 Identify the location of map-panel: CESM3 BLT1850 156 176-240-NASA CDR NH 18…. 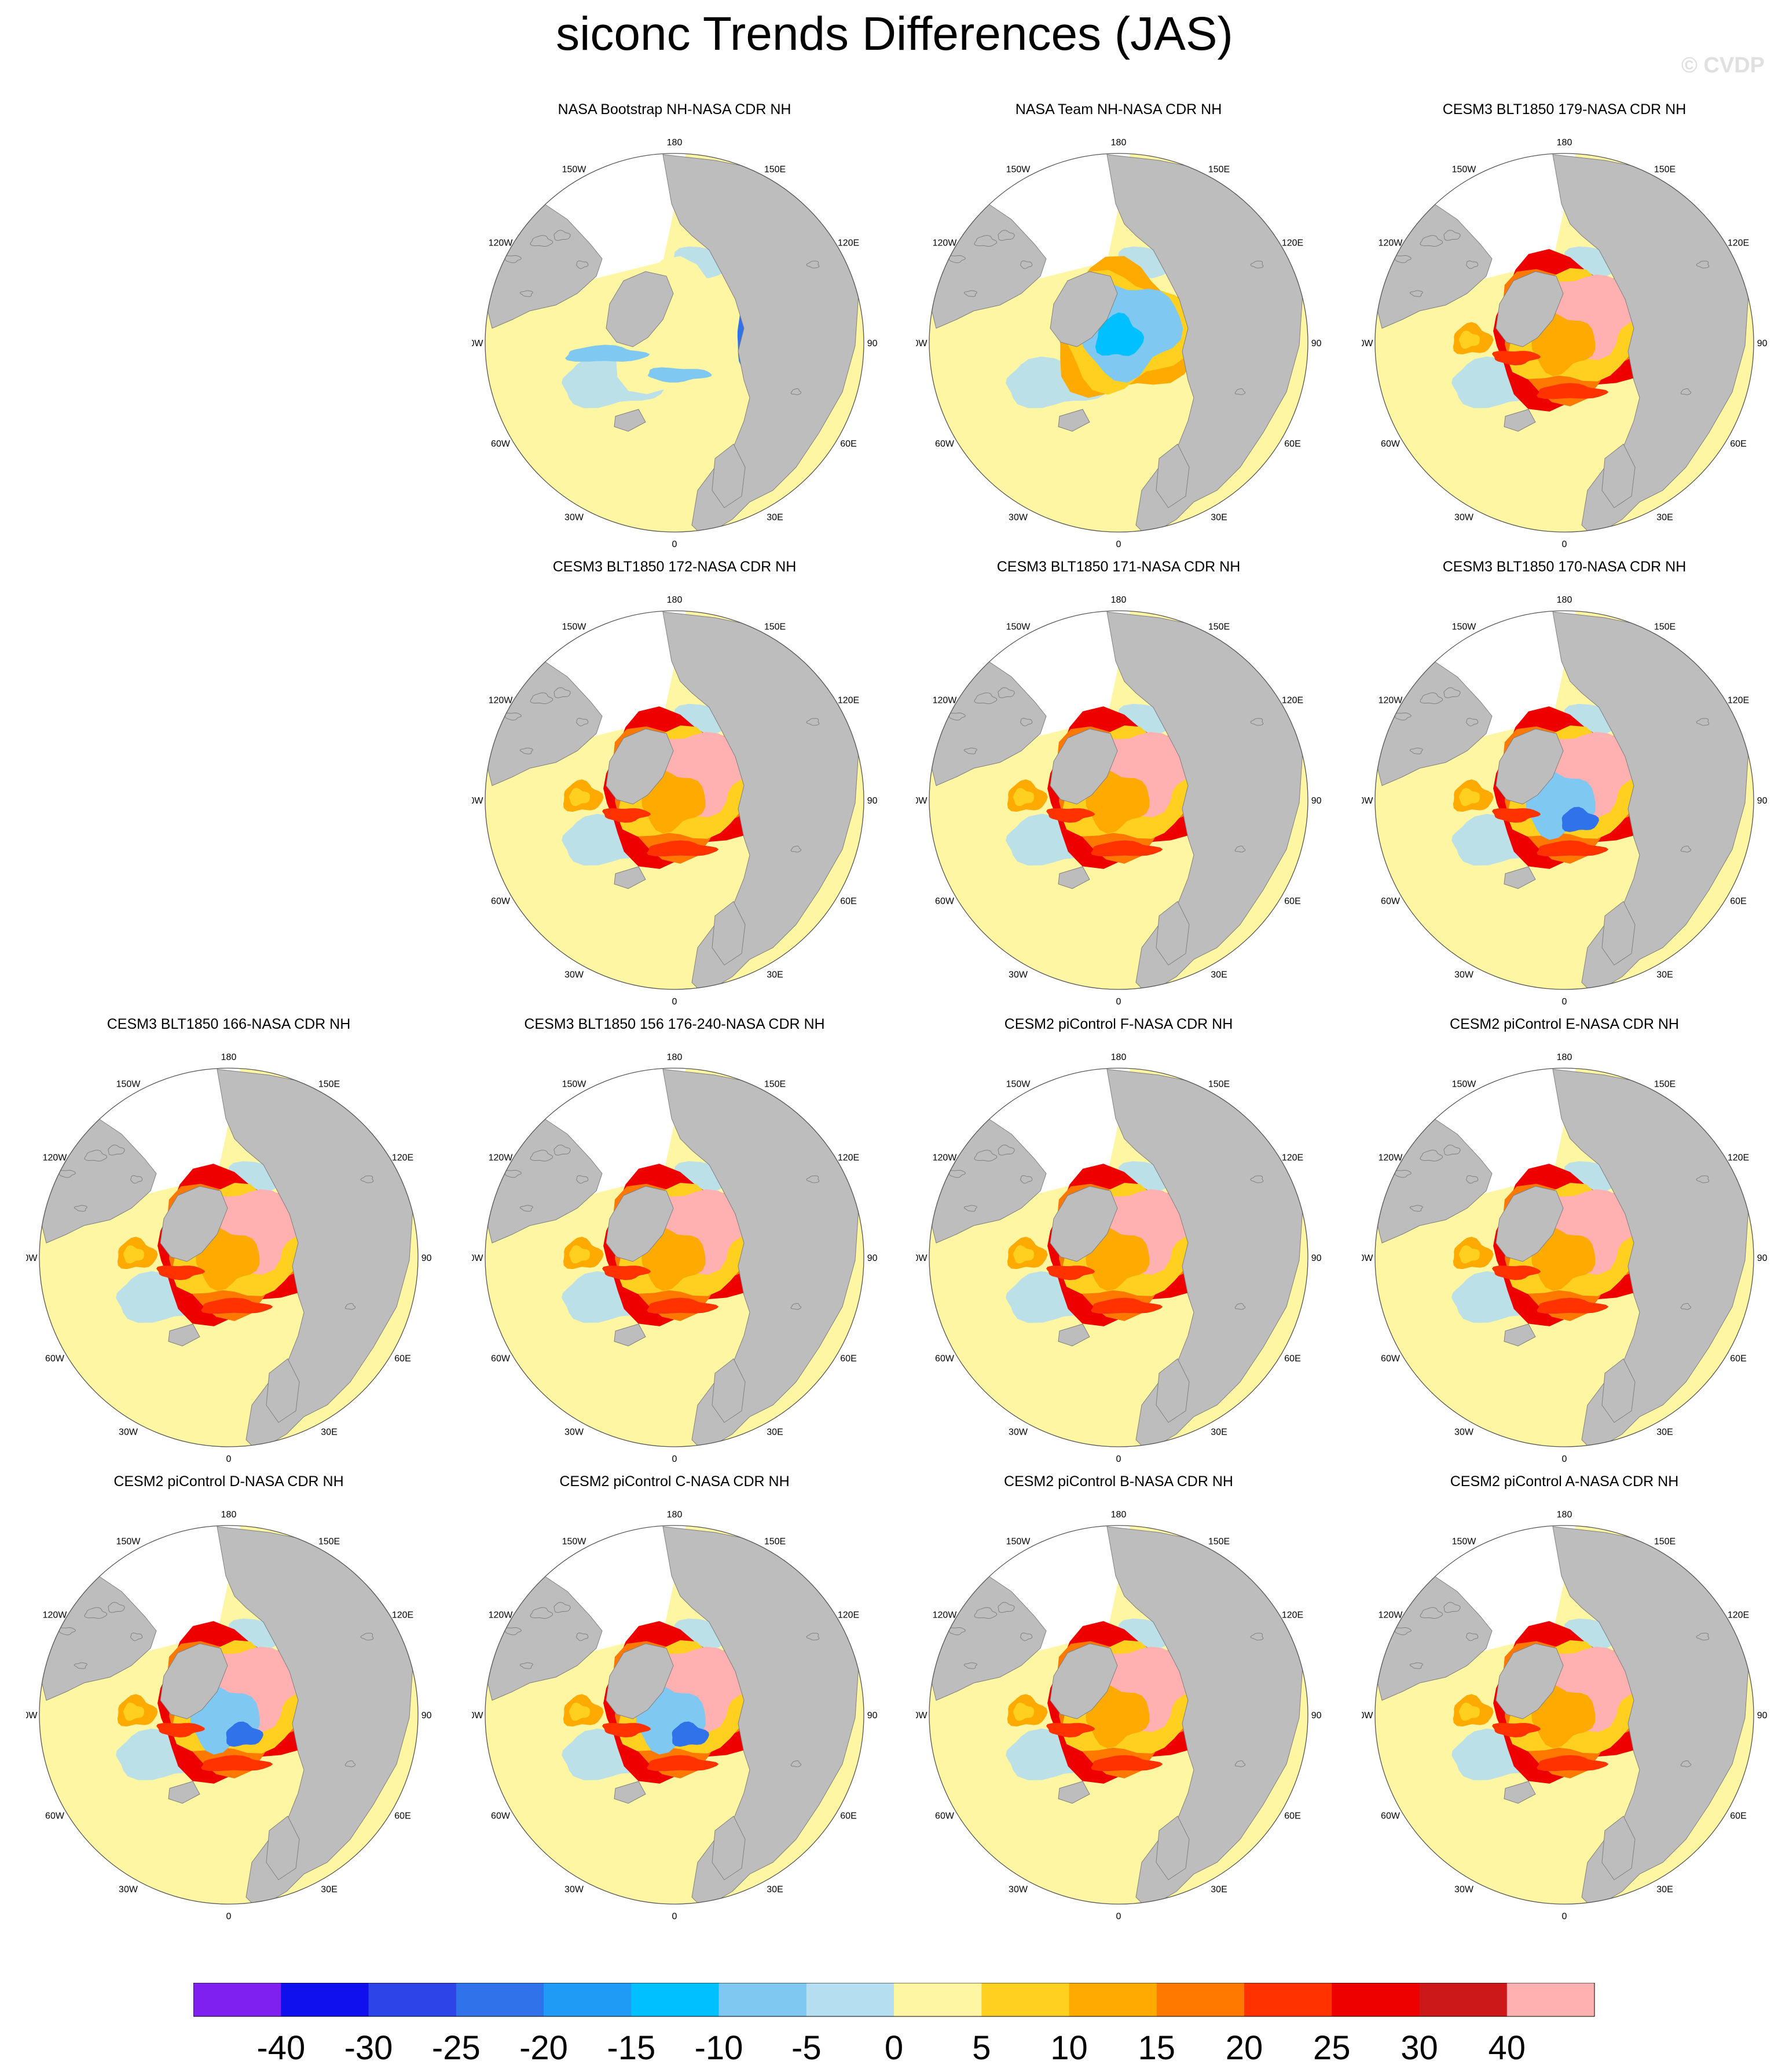
(674, 1244).